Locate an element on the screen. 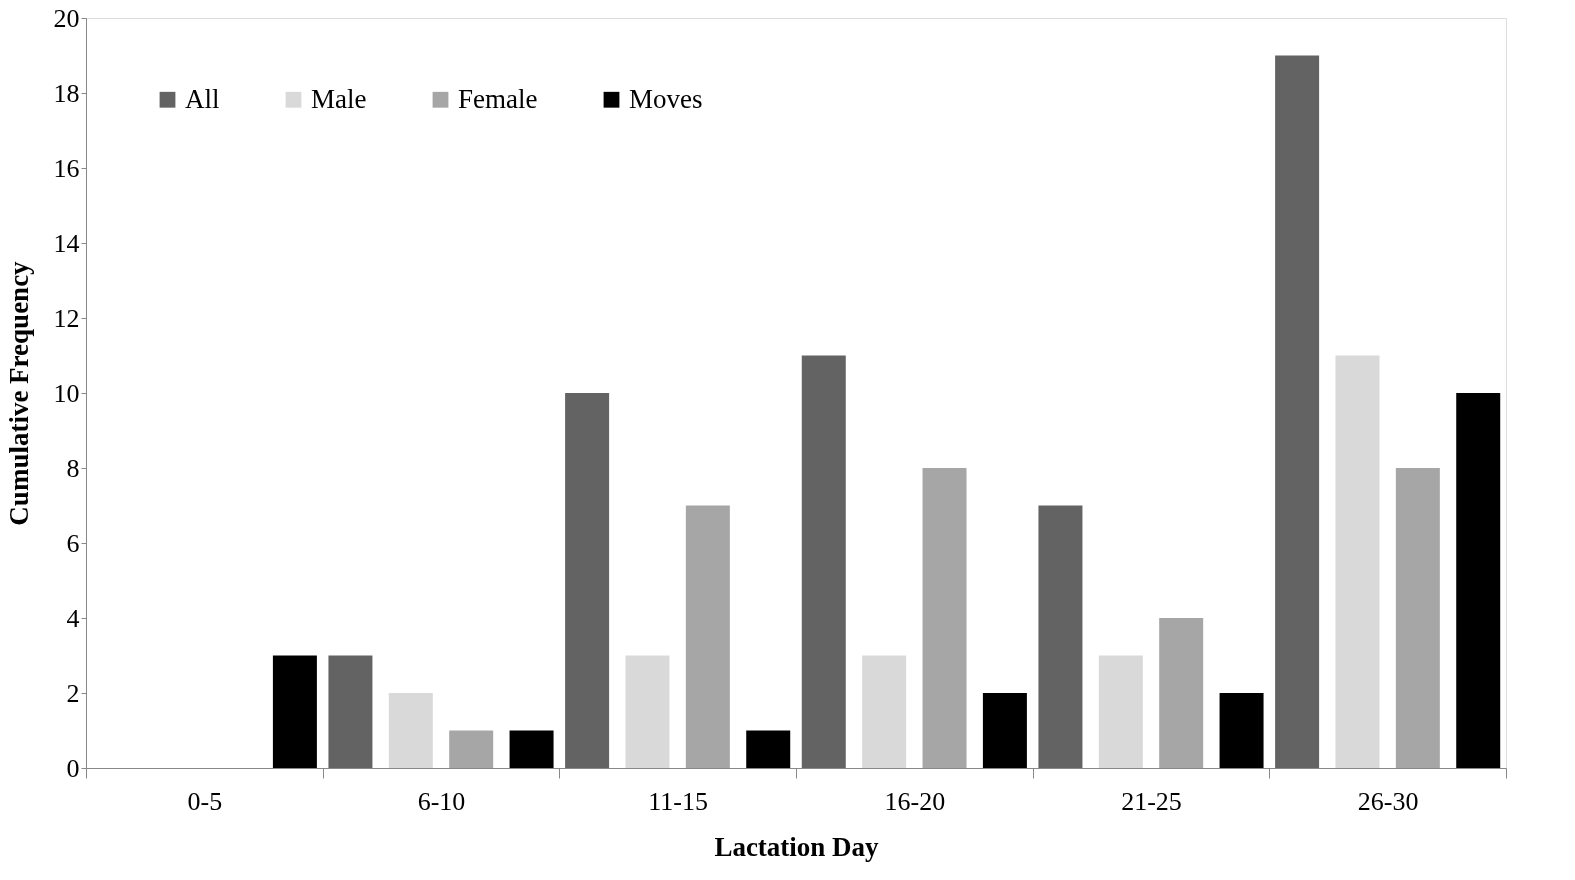  y-axis-title: Cumulative Frequency is located at coordinates (18, 393).